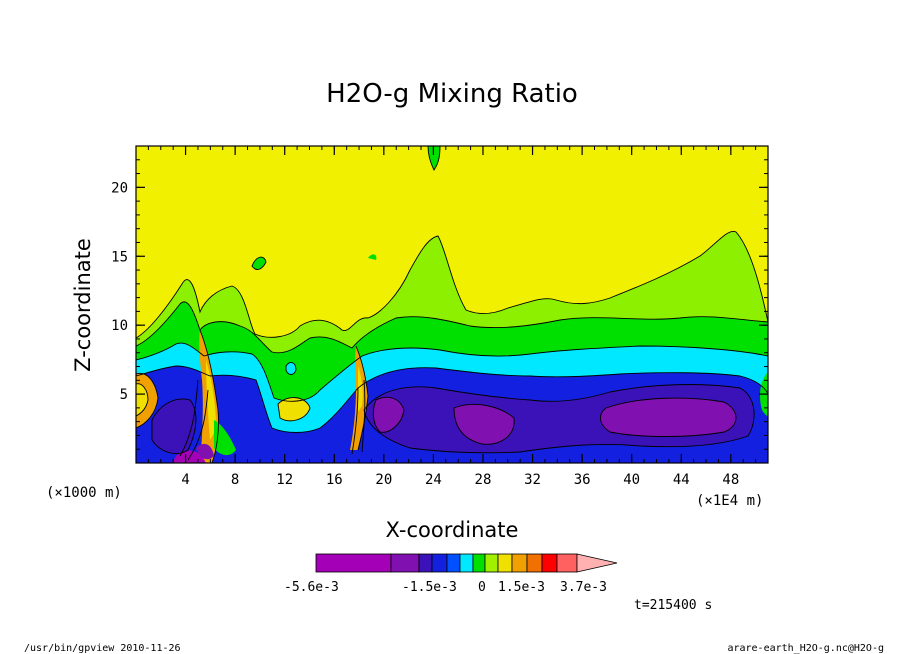 This screenshot has width=904, height=654. I want to click on x-axis-label: X-coordinate, so click(452, 530).